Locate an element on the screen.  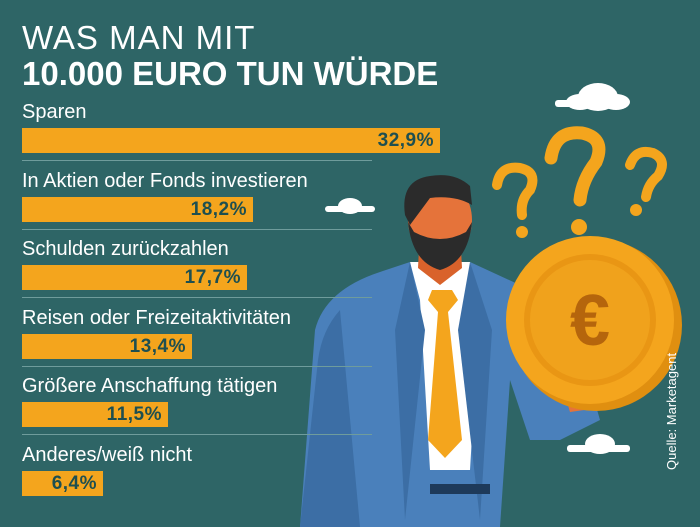
chart-title-line1: WAS MAN MIT is located at coordinates (139, 37).